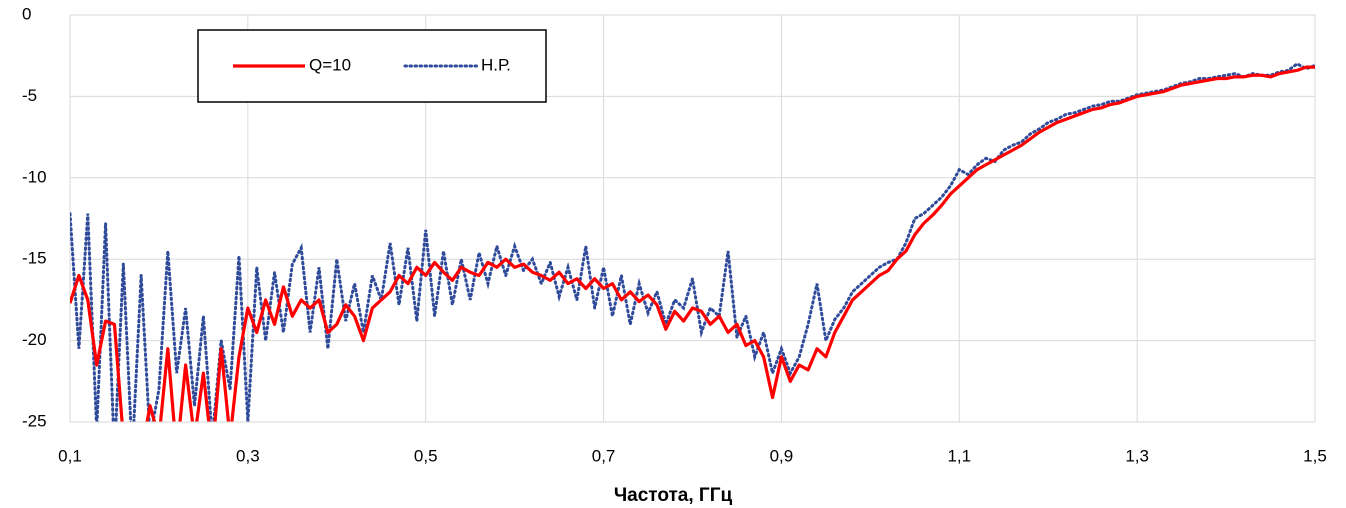  What do you see at coordinates (330, 64) in the screenshot?
I see `legend-label: Q=10` at bounding box center [330, 64].